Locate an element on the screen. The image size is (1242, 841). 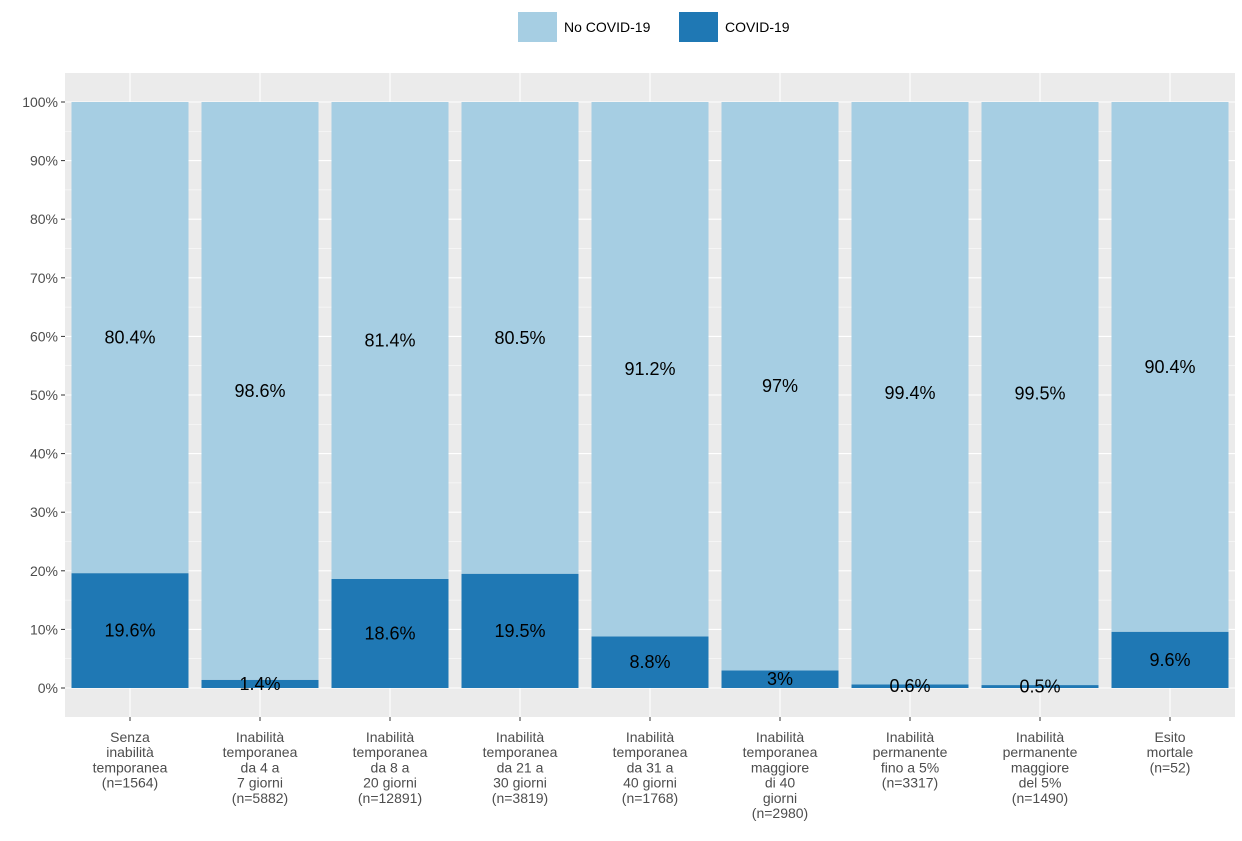
y-tick-label: 40% is located at coordinates (44, 454).